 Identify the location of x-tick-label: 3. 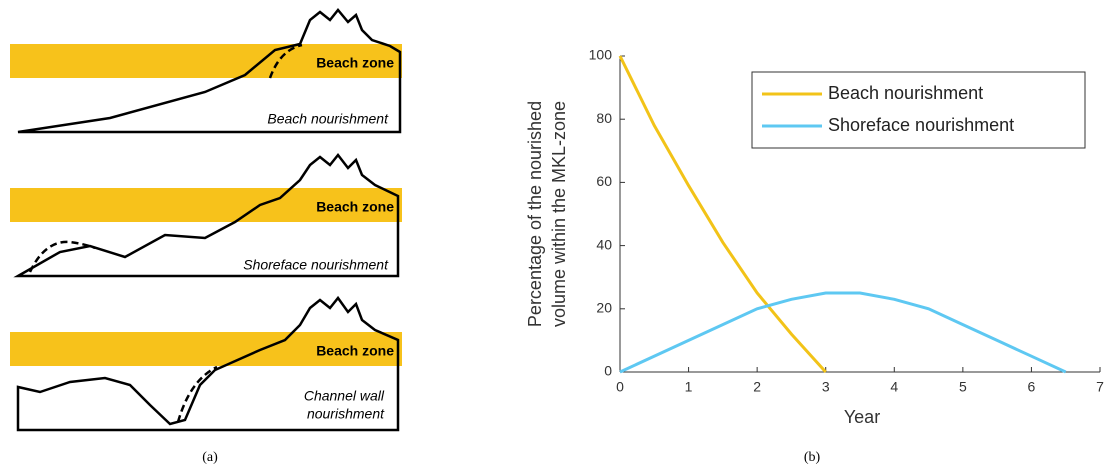
(826, 387).